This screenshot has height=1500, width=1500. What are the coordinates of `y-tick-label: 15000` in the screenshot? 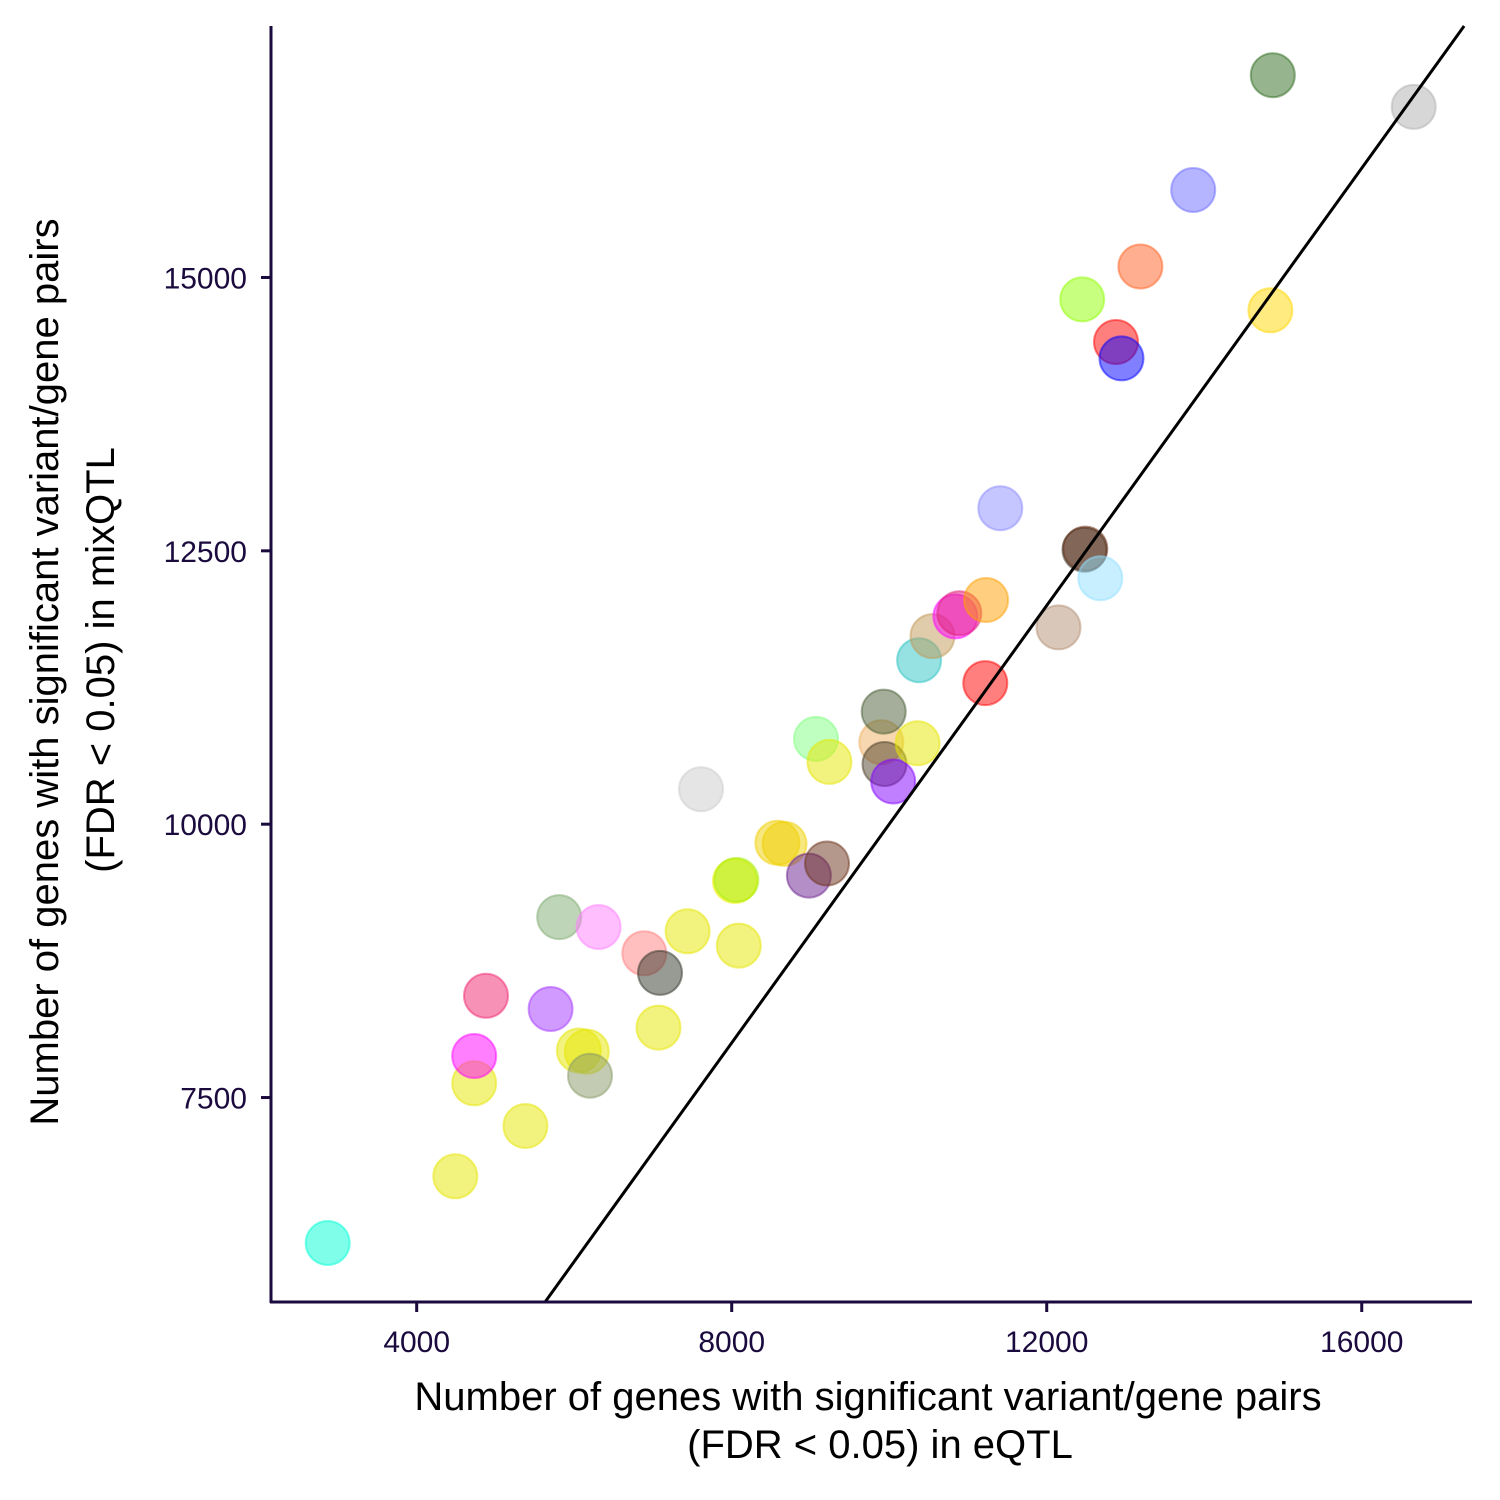 It's located at (205, 278).